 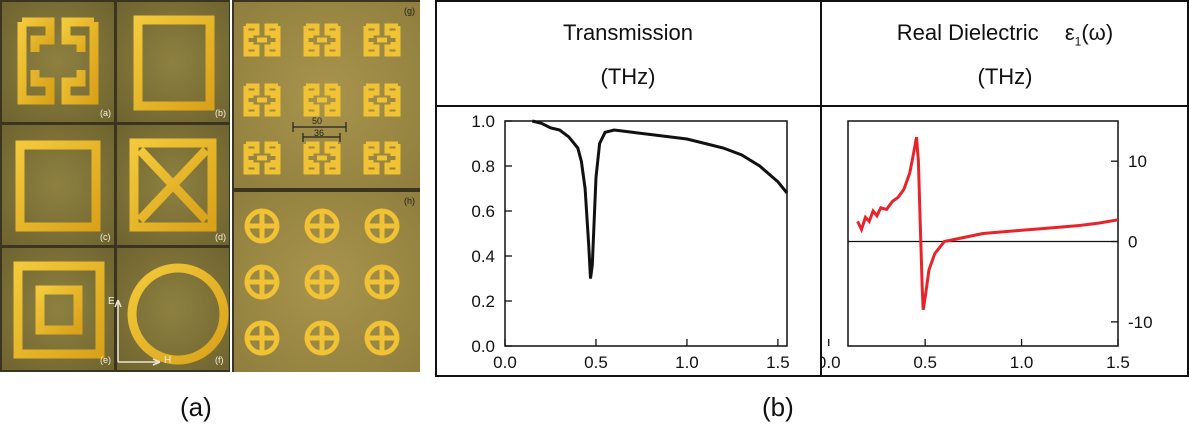 I want to click on resonator-array-h, so click(x=322, y=282).